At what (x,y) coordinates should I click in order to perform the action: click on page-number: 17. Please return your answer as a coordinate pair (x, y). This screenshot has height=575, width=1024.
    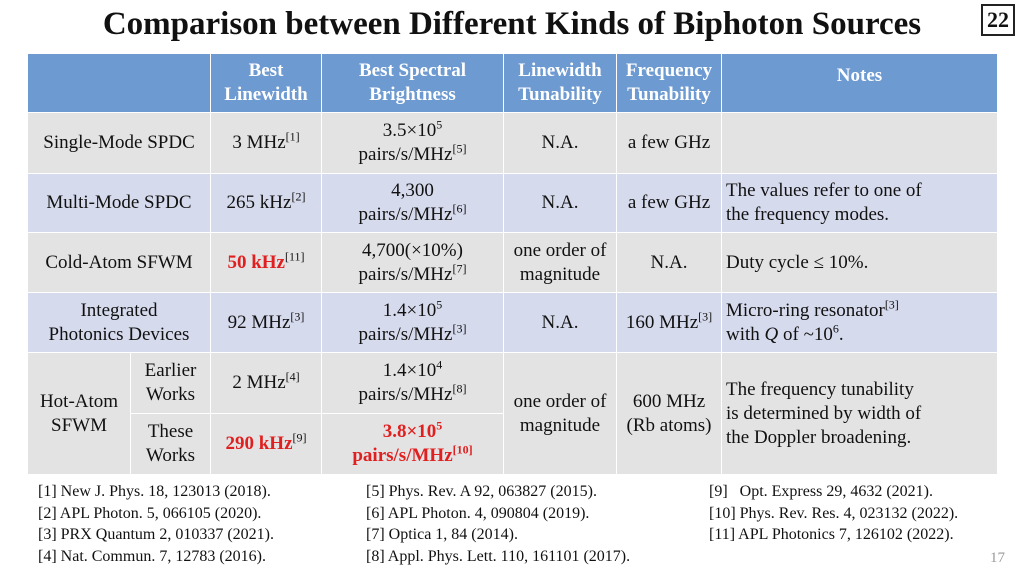
    Looking at the image, I should click on (997, 558).